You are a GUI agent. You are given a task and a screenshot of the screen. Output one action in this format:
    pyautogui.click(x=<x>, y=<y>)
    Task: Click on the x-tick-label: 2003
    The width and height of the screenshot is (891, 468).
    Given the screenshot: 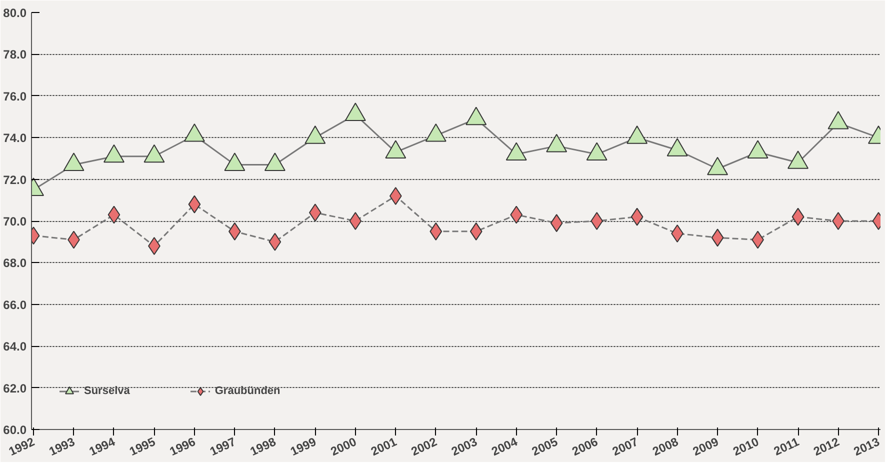 What is the action you would take?
    pyautogui.click(x=464, y=446)
    